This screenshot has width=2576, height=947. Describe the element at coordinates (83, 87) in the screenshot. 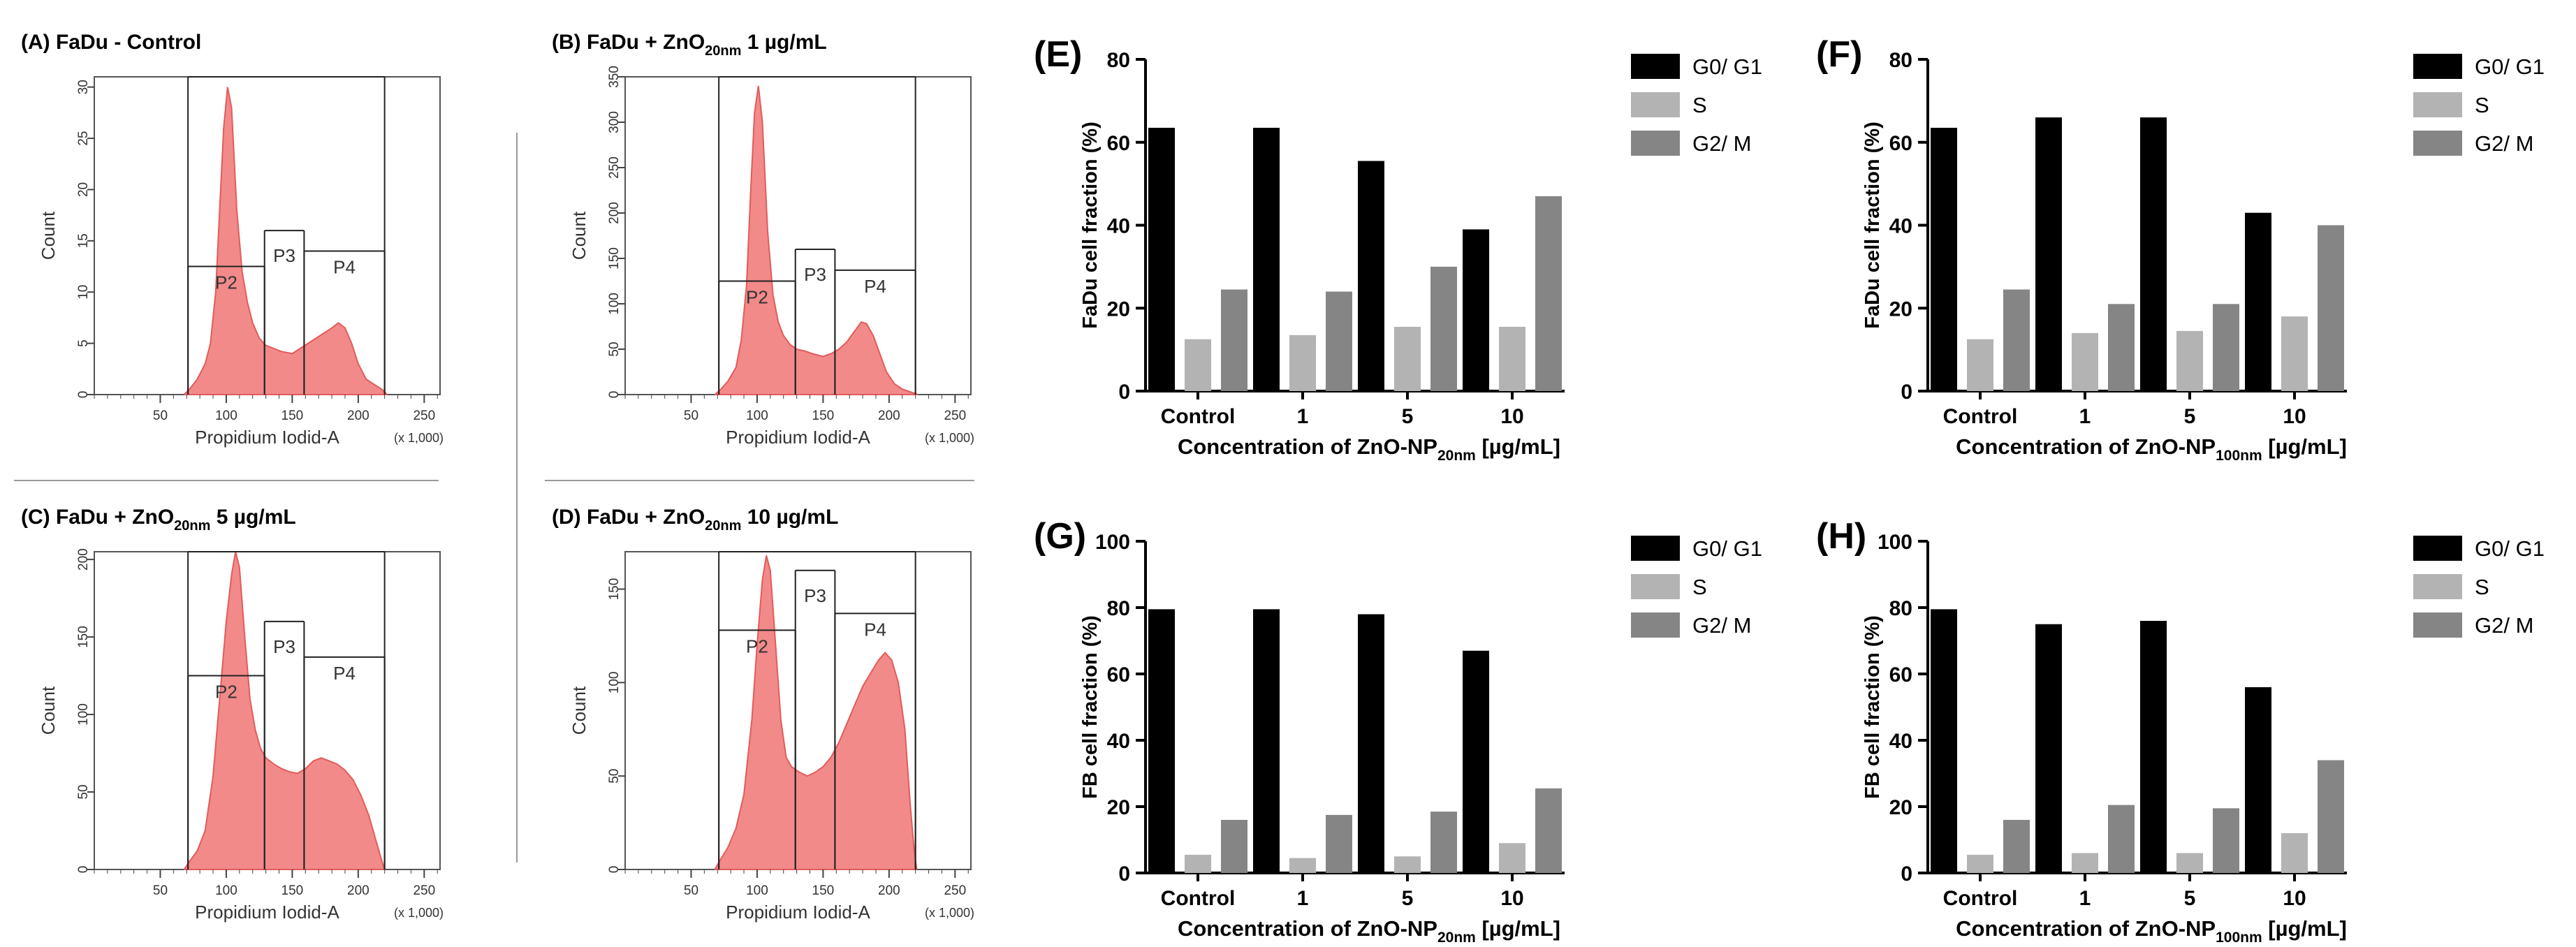

I see `y-tick-label: 30` at that location.